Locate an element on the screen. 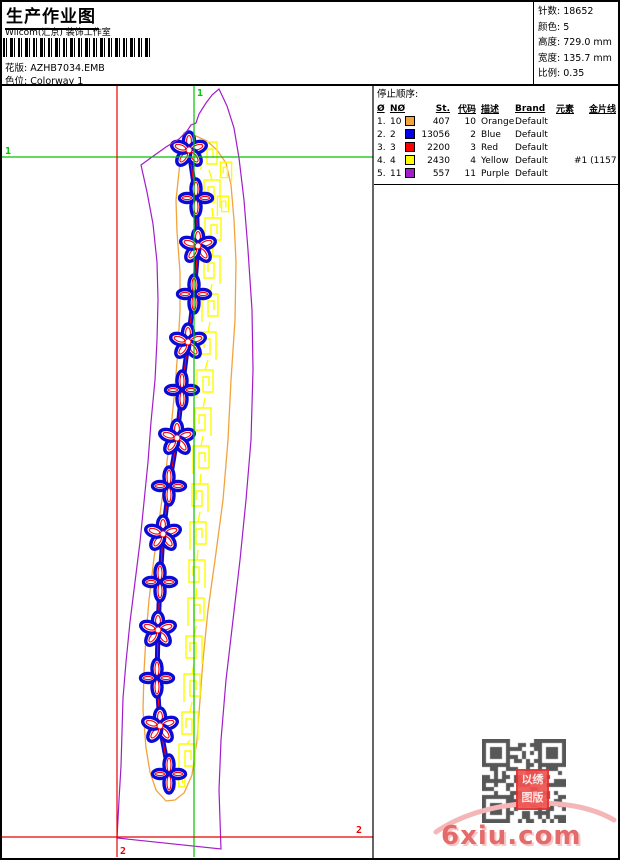 Image resolution: width=620 pixels, height=860 pixels. cell-desc: Purple is located at coordinates (495, 173).